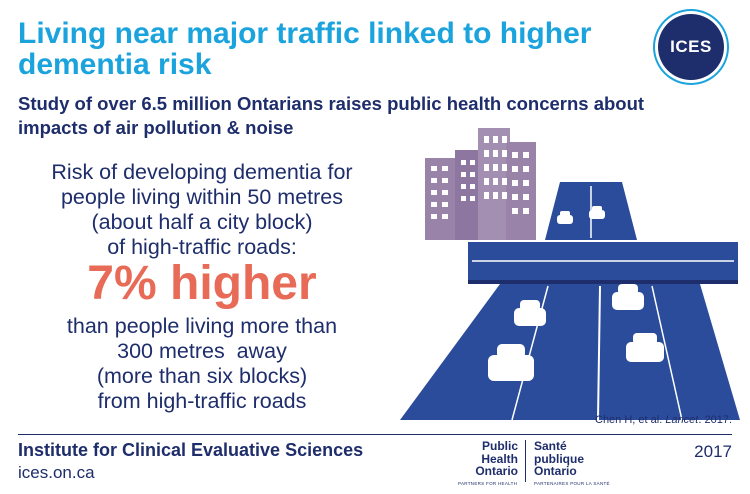 This screenshot has height=494, width=750. I want to click on pho-english-tagline: PARTNERS FOR HEALTH, so click(488, 483).